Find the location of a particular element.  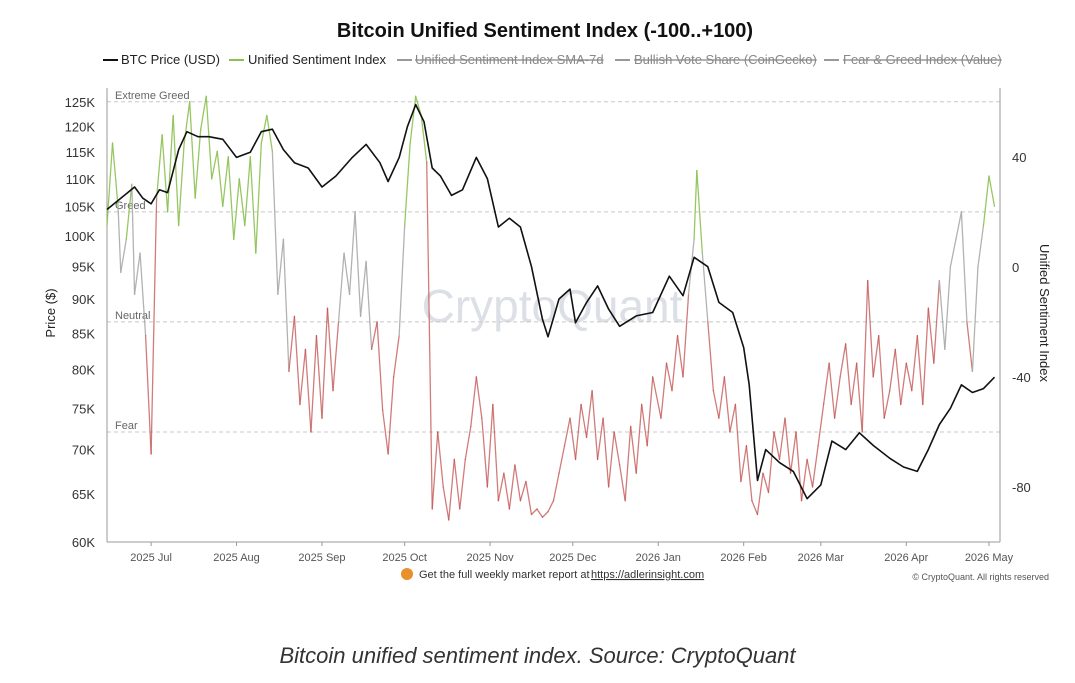

time-tick-3: 2025 Oct is located at coordinates (404, 558).